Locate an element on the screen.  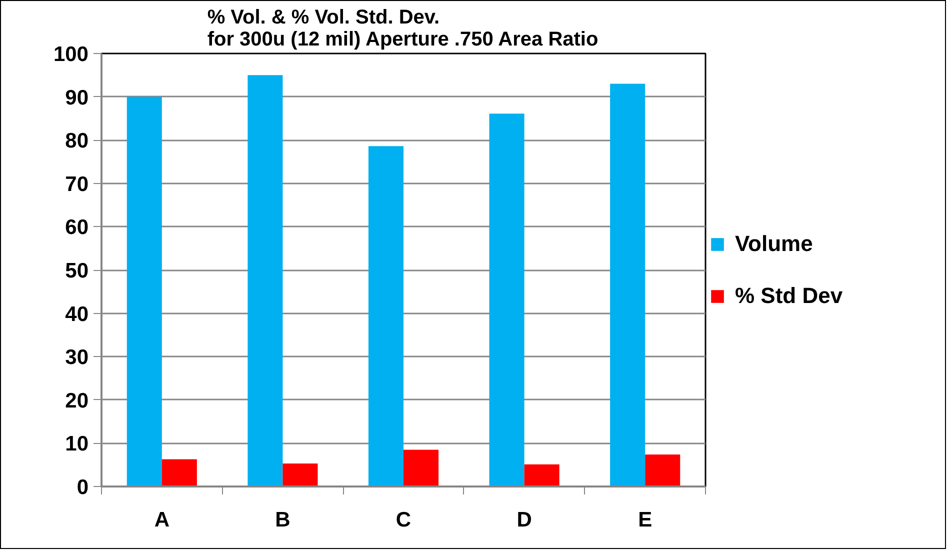
y-tick-label: 60 is located at coordinates (76, 228).